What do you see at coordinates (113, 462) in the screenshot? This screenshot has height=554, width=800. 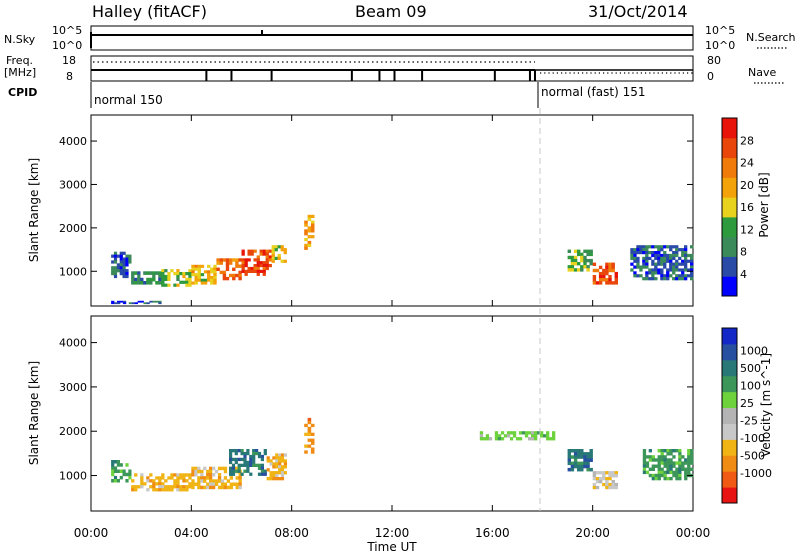 I see `scatter-cell-p1-r0` at bounding box center [113, 462].